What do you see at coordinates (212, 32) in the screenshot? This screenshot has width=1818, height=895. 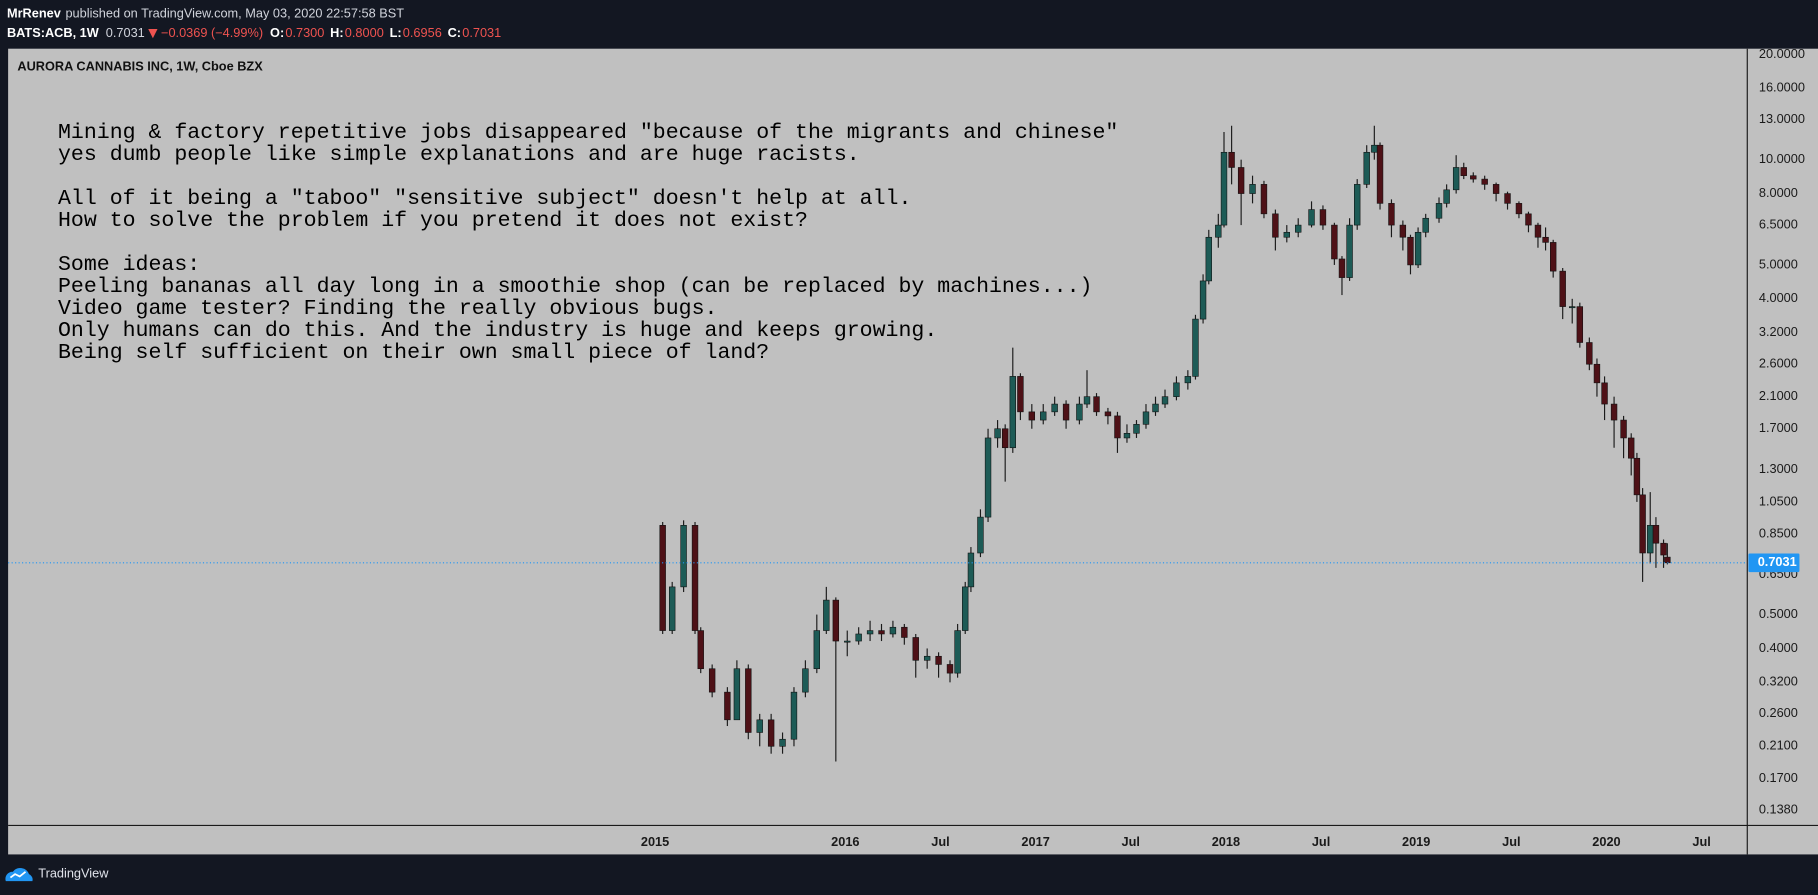 I see `price-change: −0.0369 (−4.99%)` at bounding box center [212, 32].